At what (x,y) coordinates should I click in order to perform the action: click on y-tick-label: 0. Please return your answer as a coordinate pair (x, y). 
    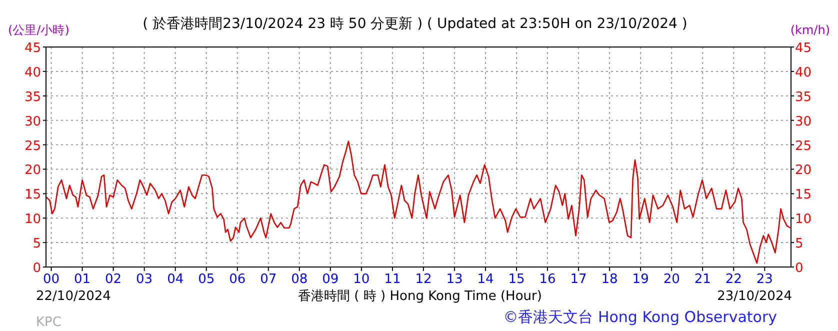
    Looking at the image, I should click on (36, 268).